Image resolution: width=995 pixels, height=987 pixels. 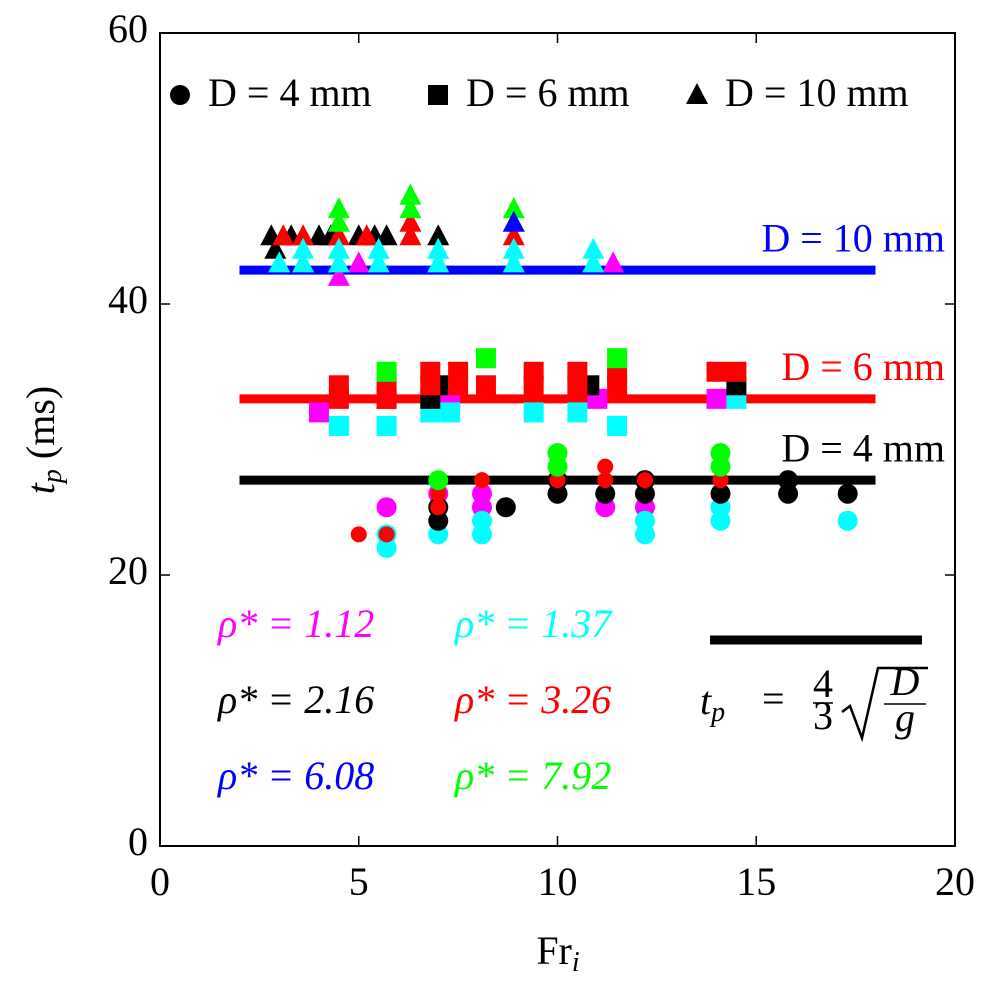 What do you see at coordinates (773, 698) in the screenshot?
I see `model-eq: =` at bounding box center [773, 698].